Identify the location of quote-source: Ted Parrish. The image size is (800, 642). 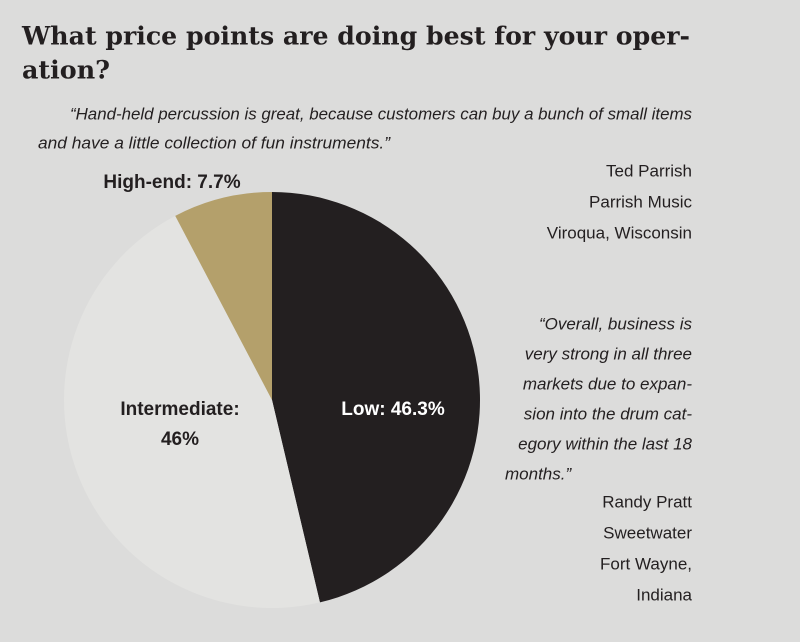
(649, 170).